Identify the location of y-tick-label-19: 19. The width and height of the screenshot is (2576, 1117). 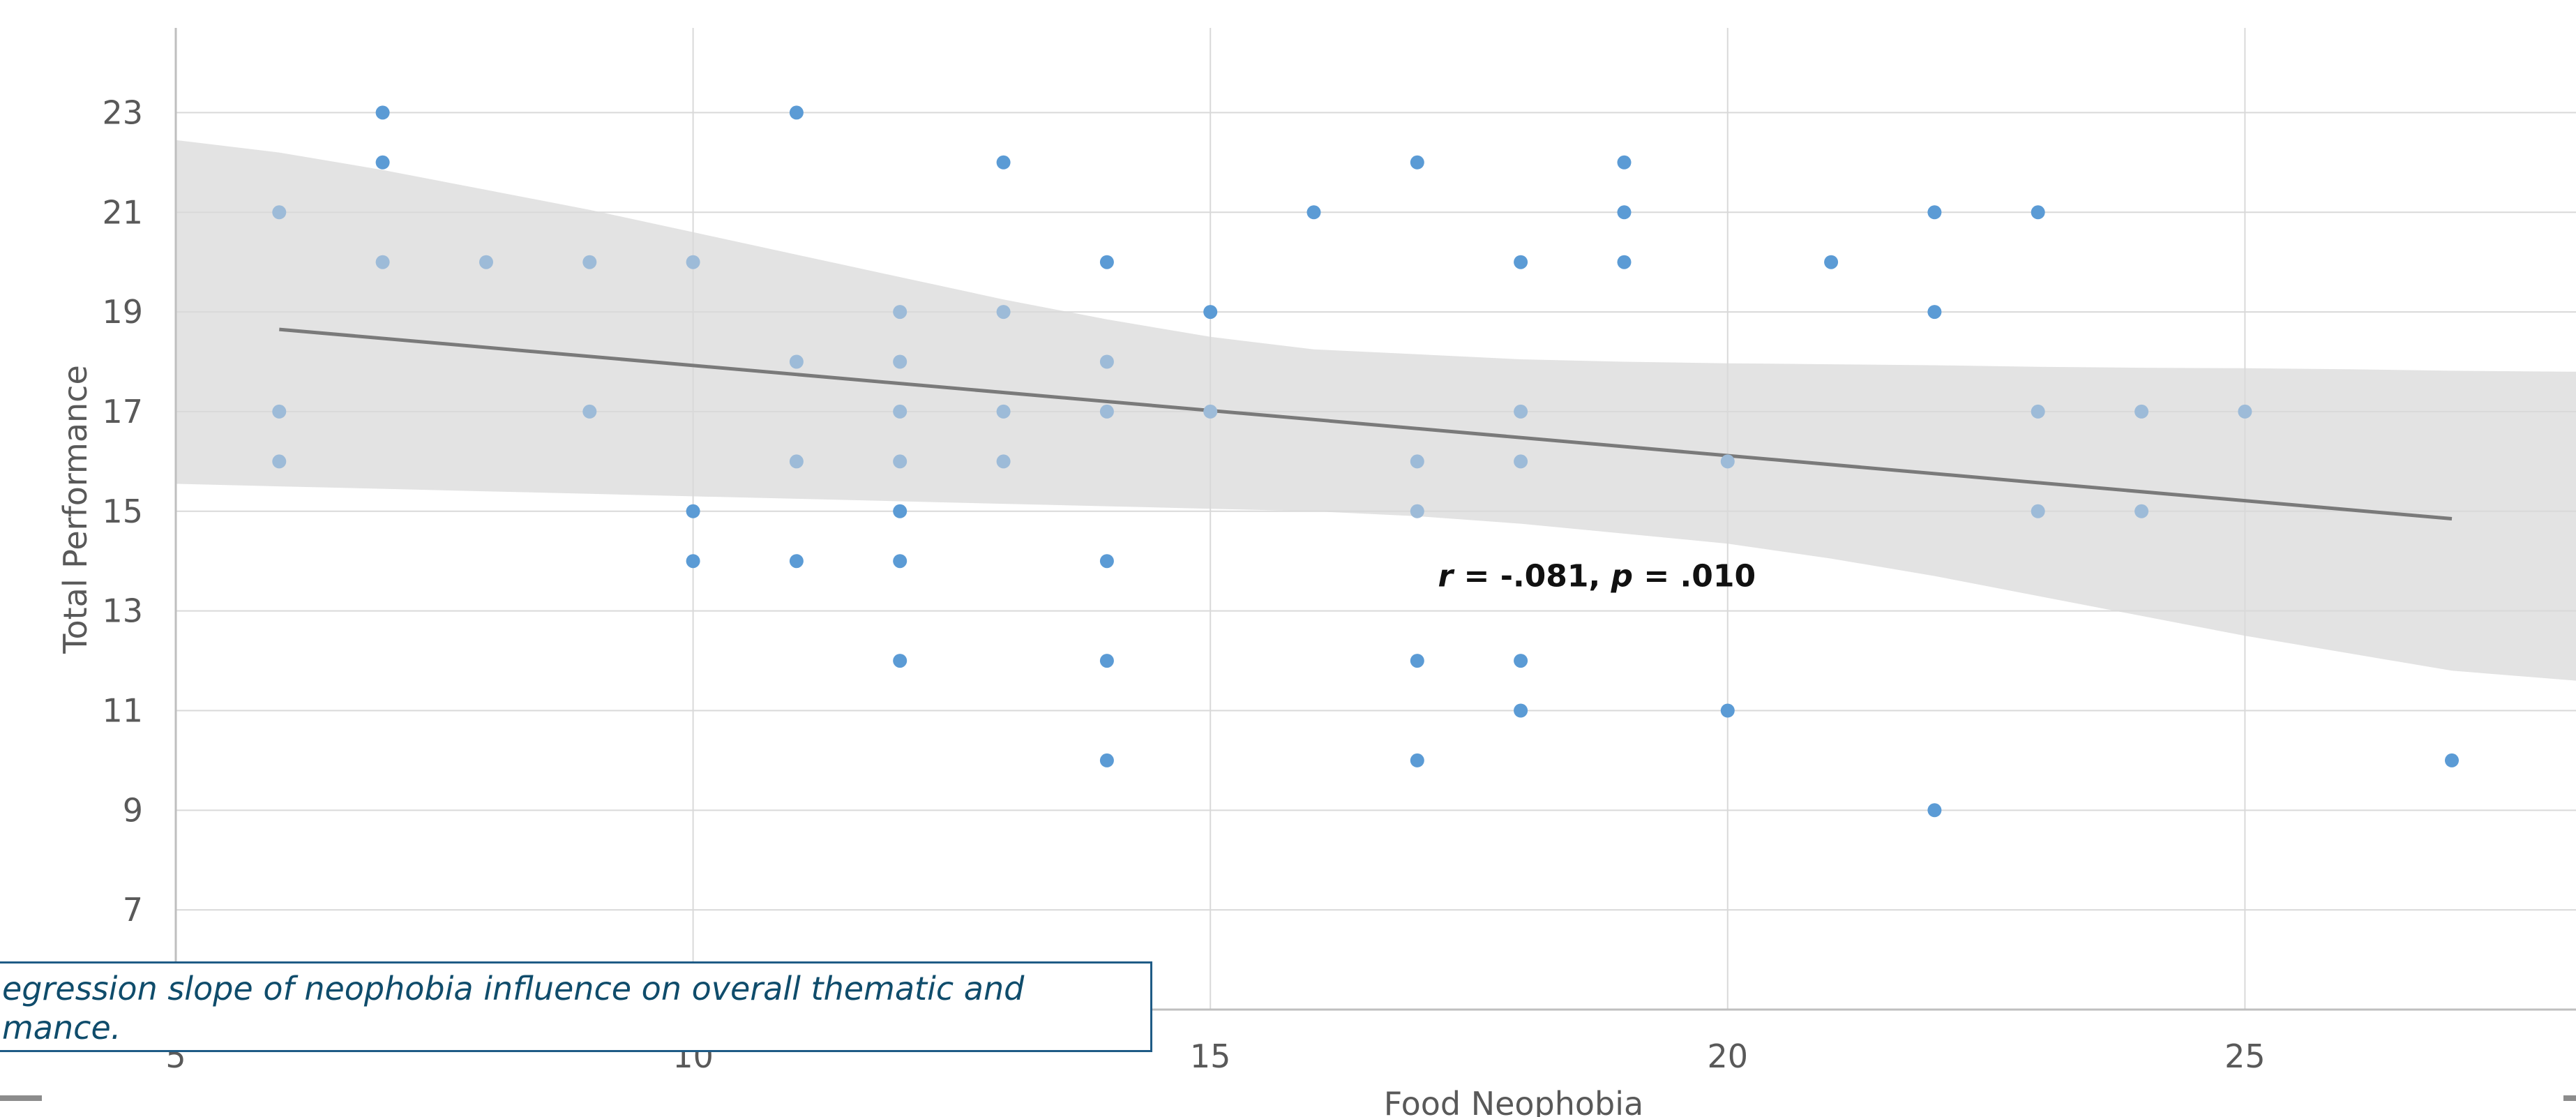
(122, 312).